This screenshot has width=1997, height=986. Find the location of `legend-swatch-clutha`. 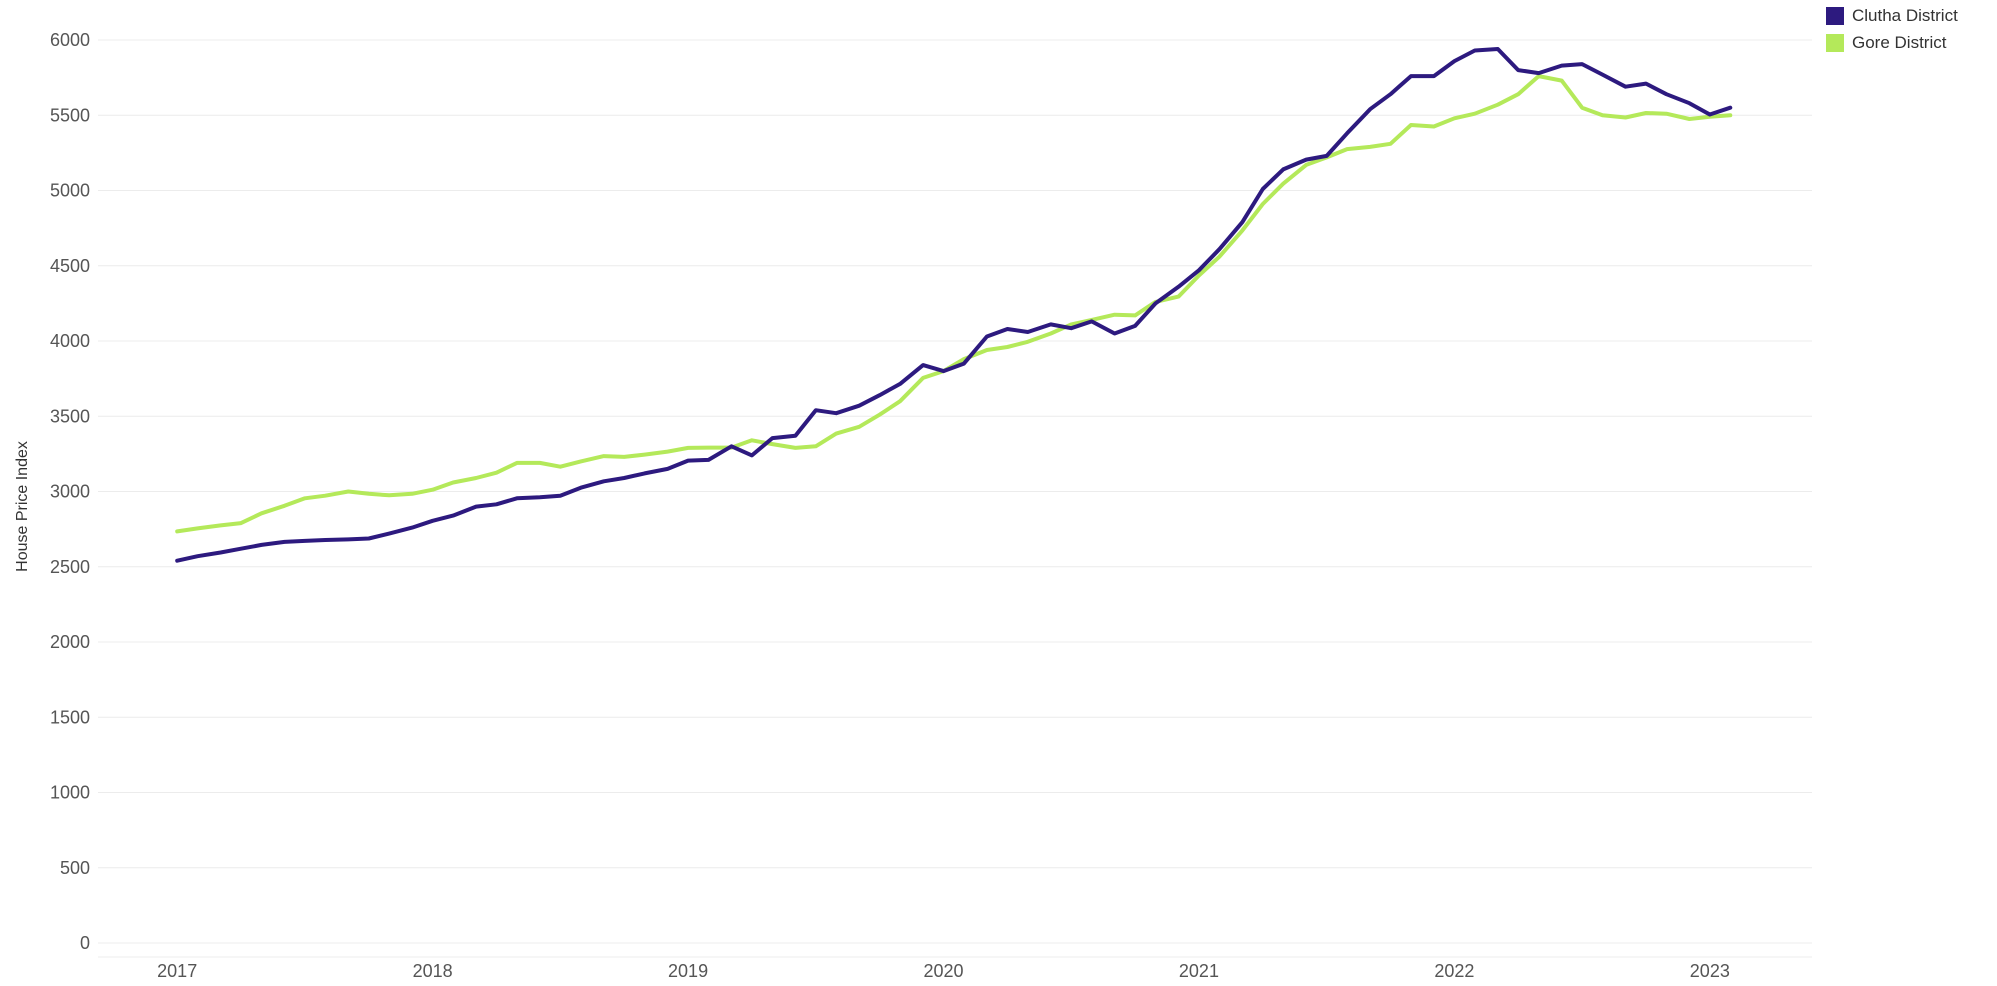

legend-swatch-clutha is located at coordinates (1835, 15).